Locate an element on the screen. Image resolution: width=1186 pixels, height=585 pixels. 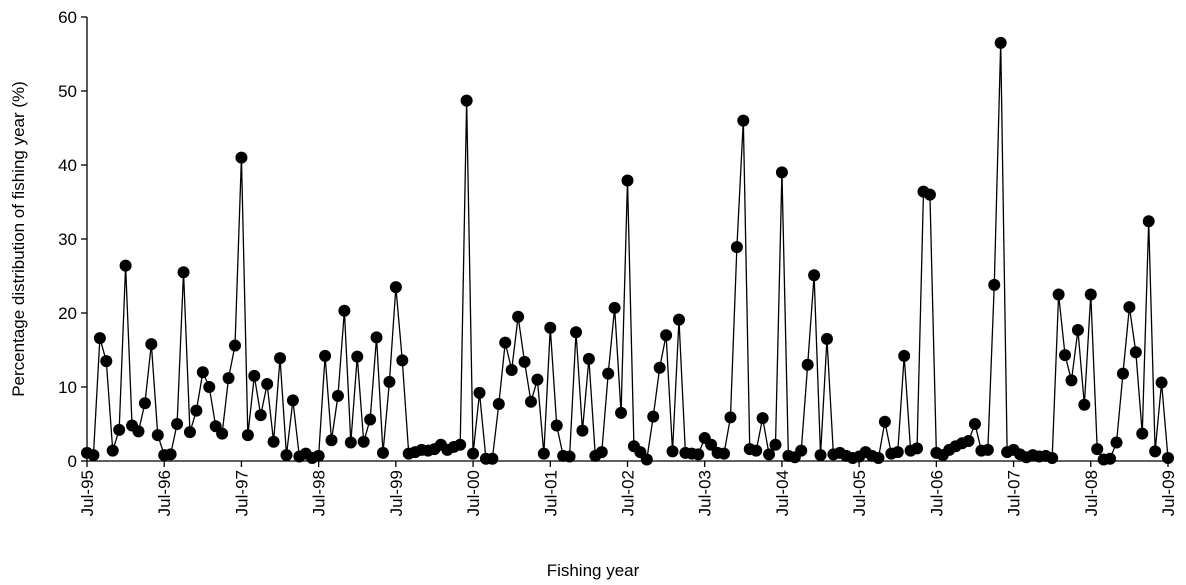
x-tick-label: Jul-95 is located at coordinates (87, 493).